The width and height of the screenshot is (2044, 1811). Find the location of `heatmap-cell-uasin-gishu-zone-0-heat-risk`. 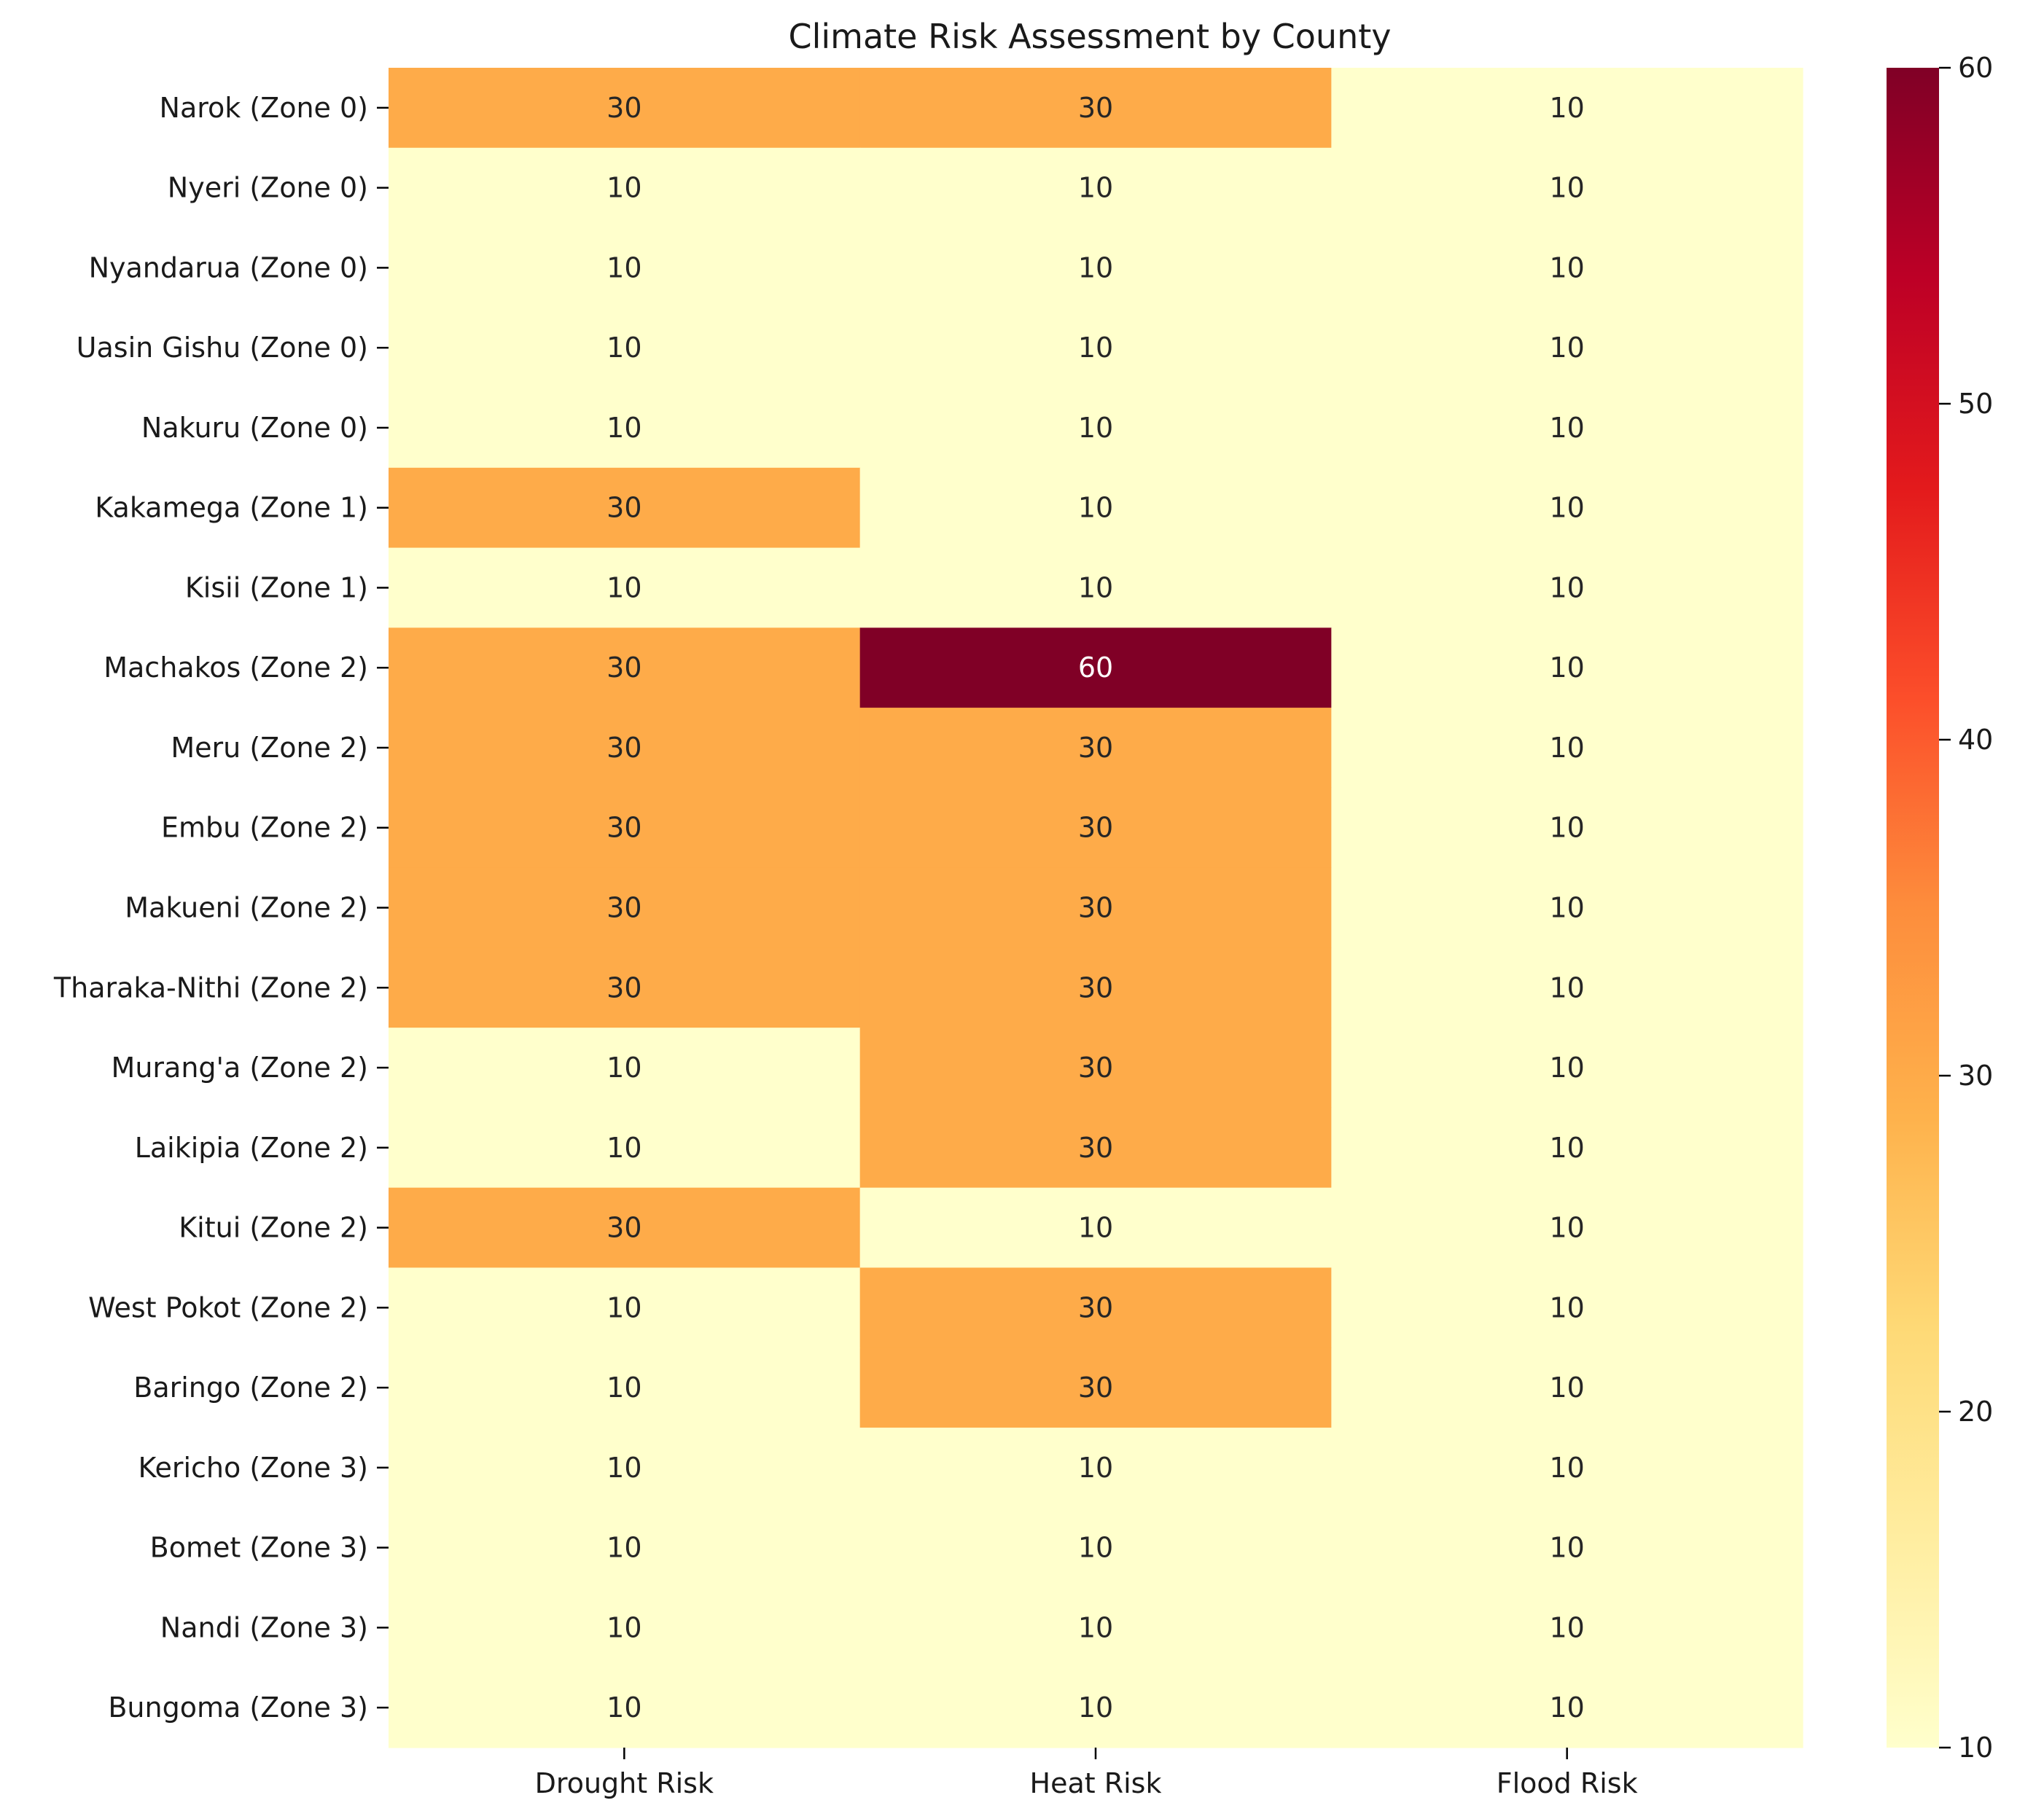

heatmap-cell-uasin-gishu-zone-0-heat-risk is located at coordinates (1095, 348).